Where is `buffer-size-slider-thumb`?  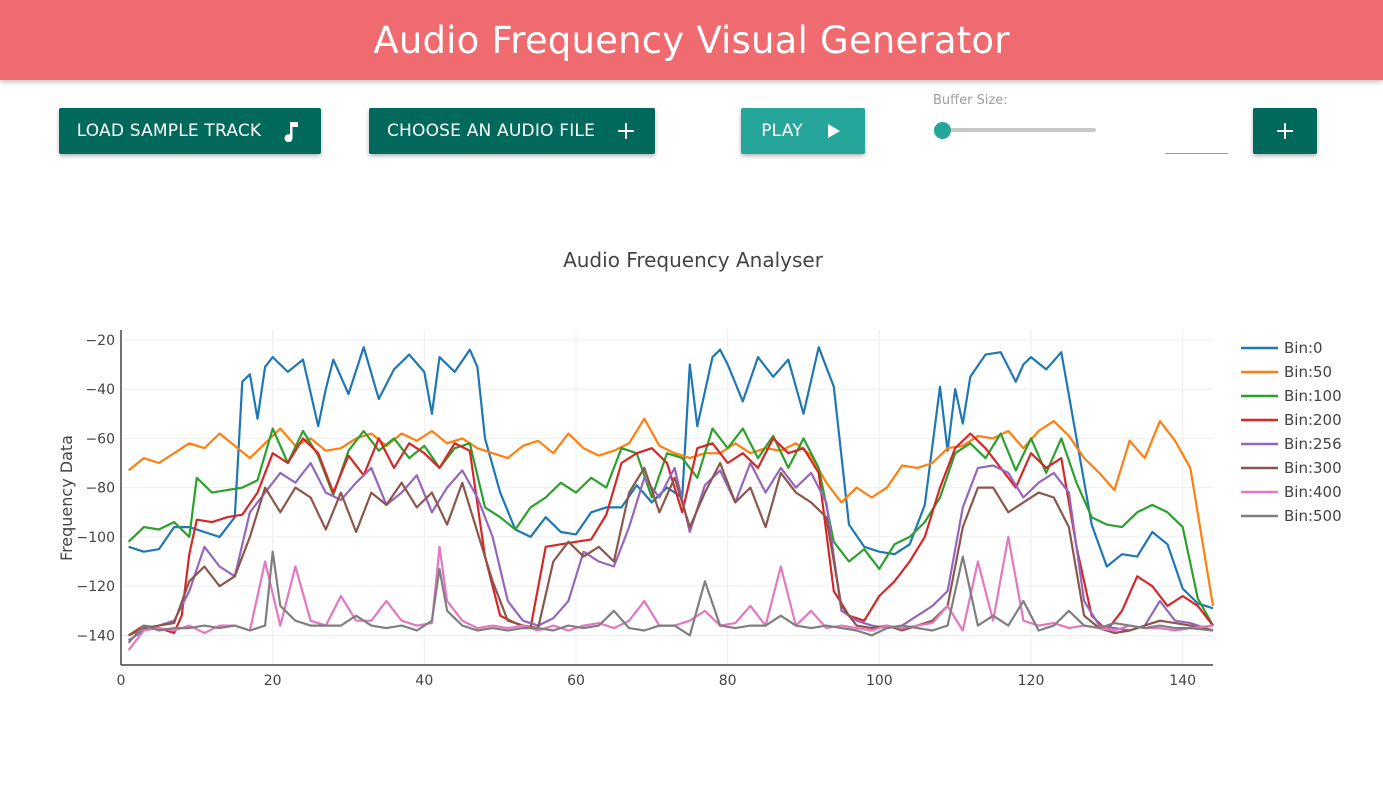 buffer-size-slider-thumb is located at coordinates (942, 130).